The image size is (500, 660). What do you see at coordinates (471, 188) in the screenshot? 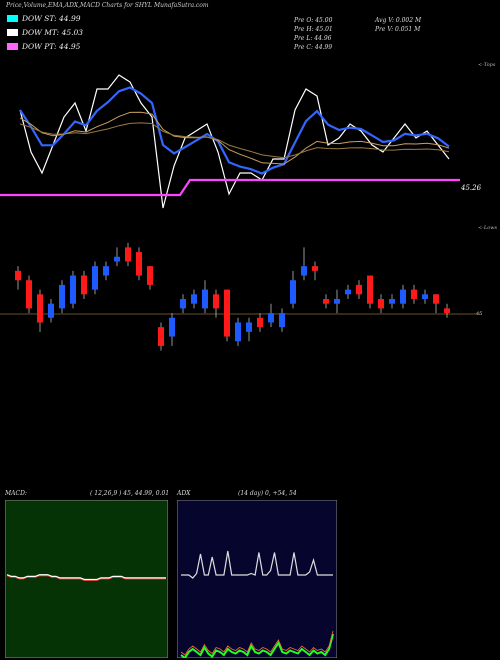
I see `last-price-label: 45.26` at bounding box center [471, 188].